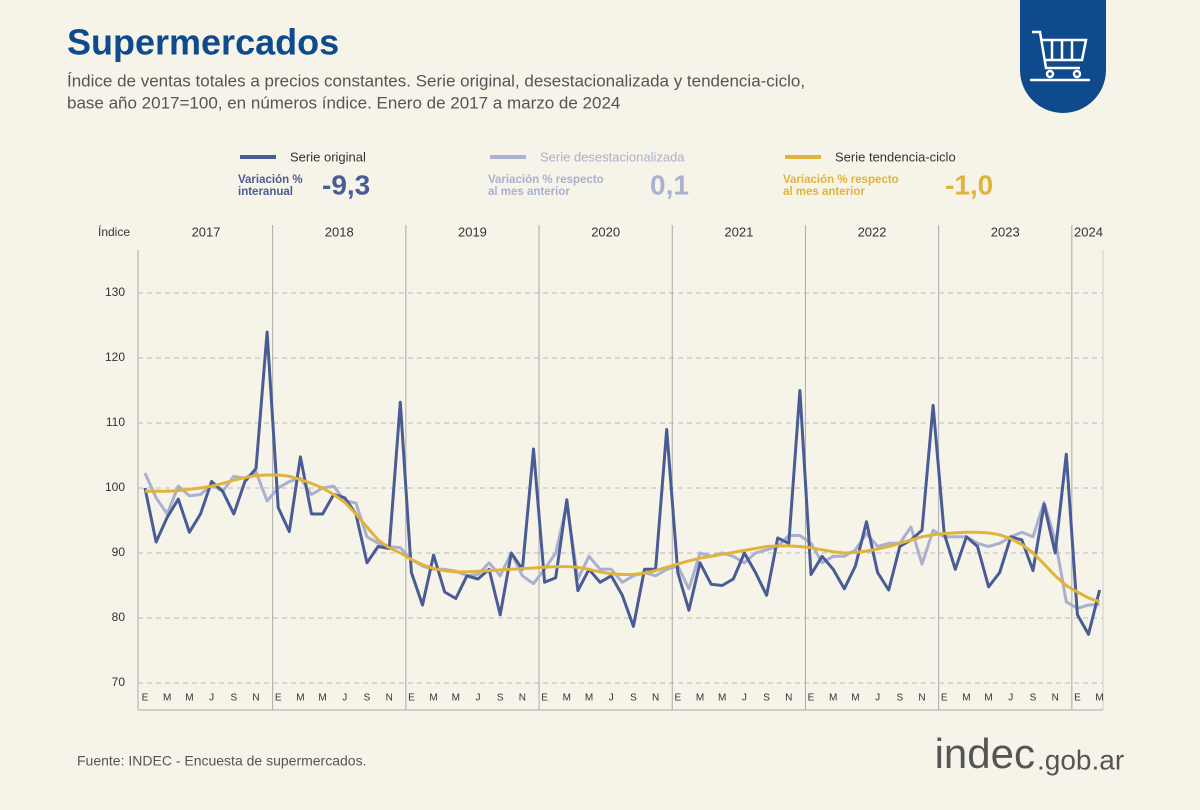  I want to click on stat-label: interanual, so click(265, 192).